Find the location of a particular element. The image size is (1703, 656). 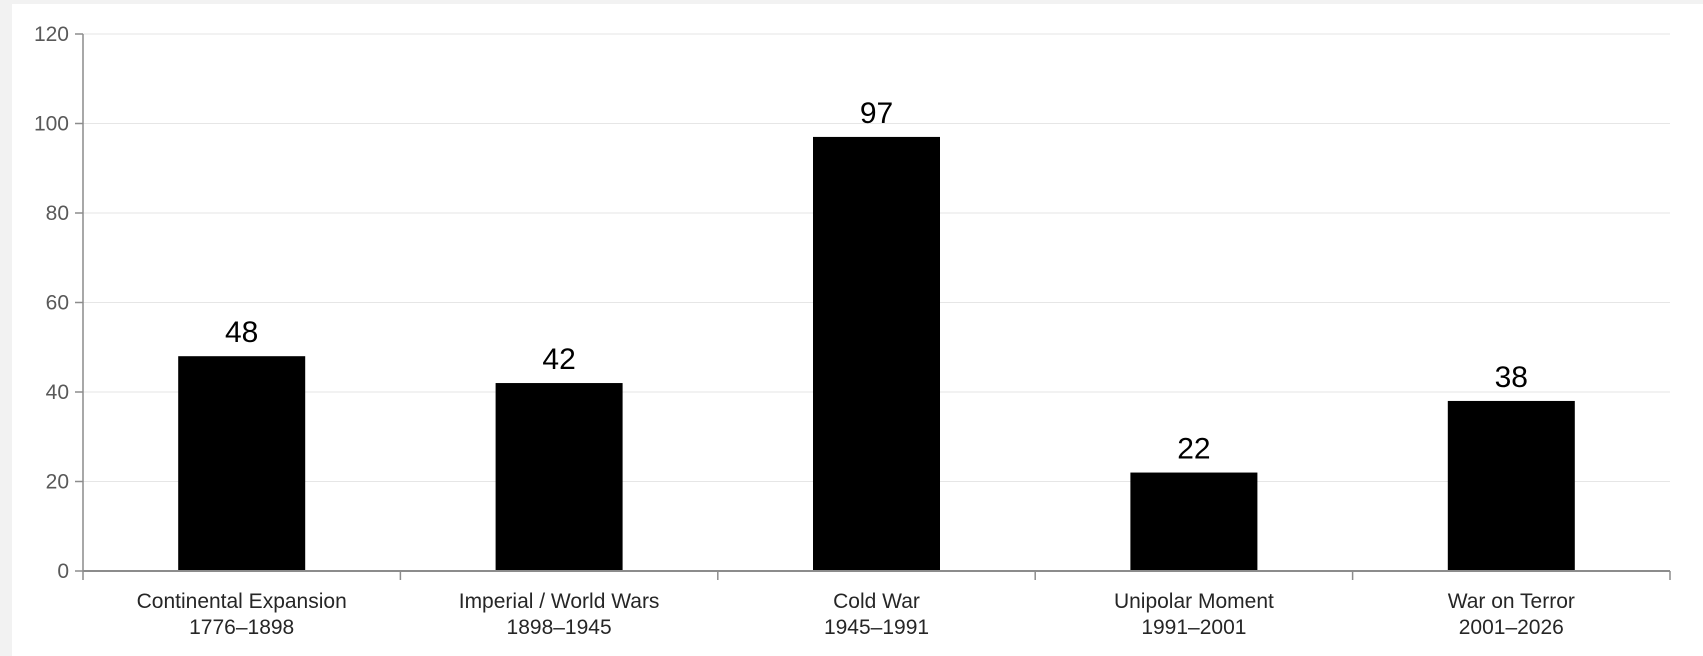

y-tick-labels: 0 20 40 60 80 100 120 is located at coordinates (51, 303).